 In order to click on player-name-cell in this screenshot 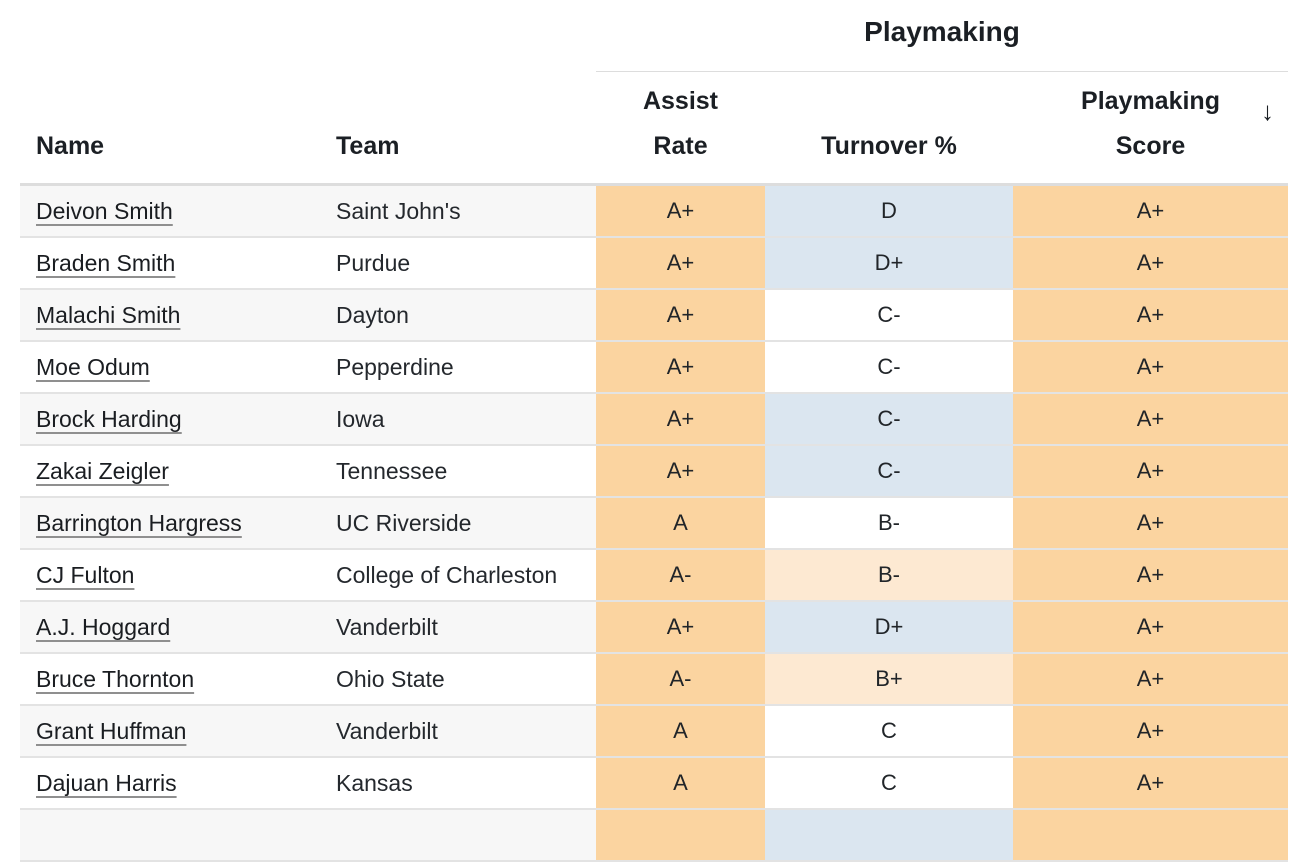, I will do `click(177, 836)`.